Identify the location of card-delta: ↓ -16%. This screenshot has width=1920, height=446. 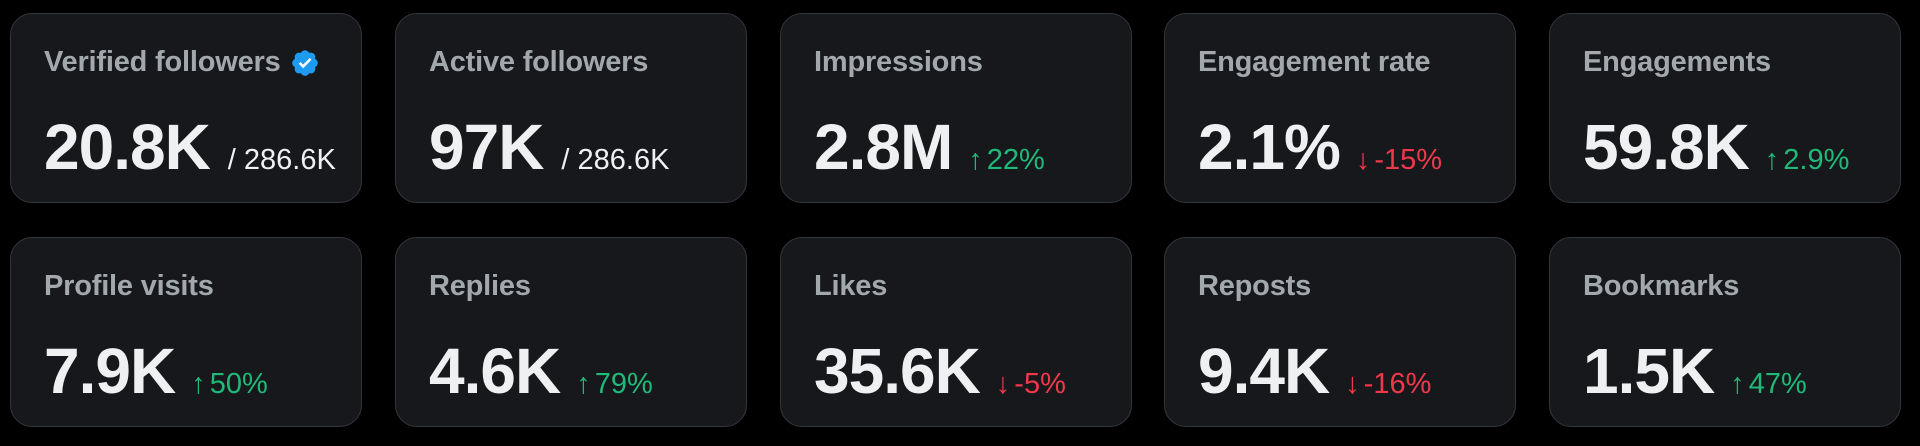
(1388, 384).